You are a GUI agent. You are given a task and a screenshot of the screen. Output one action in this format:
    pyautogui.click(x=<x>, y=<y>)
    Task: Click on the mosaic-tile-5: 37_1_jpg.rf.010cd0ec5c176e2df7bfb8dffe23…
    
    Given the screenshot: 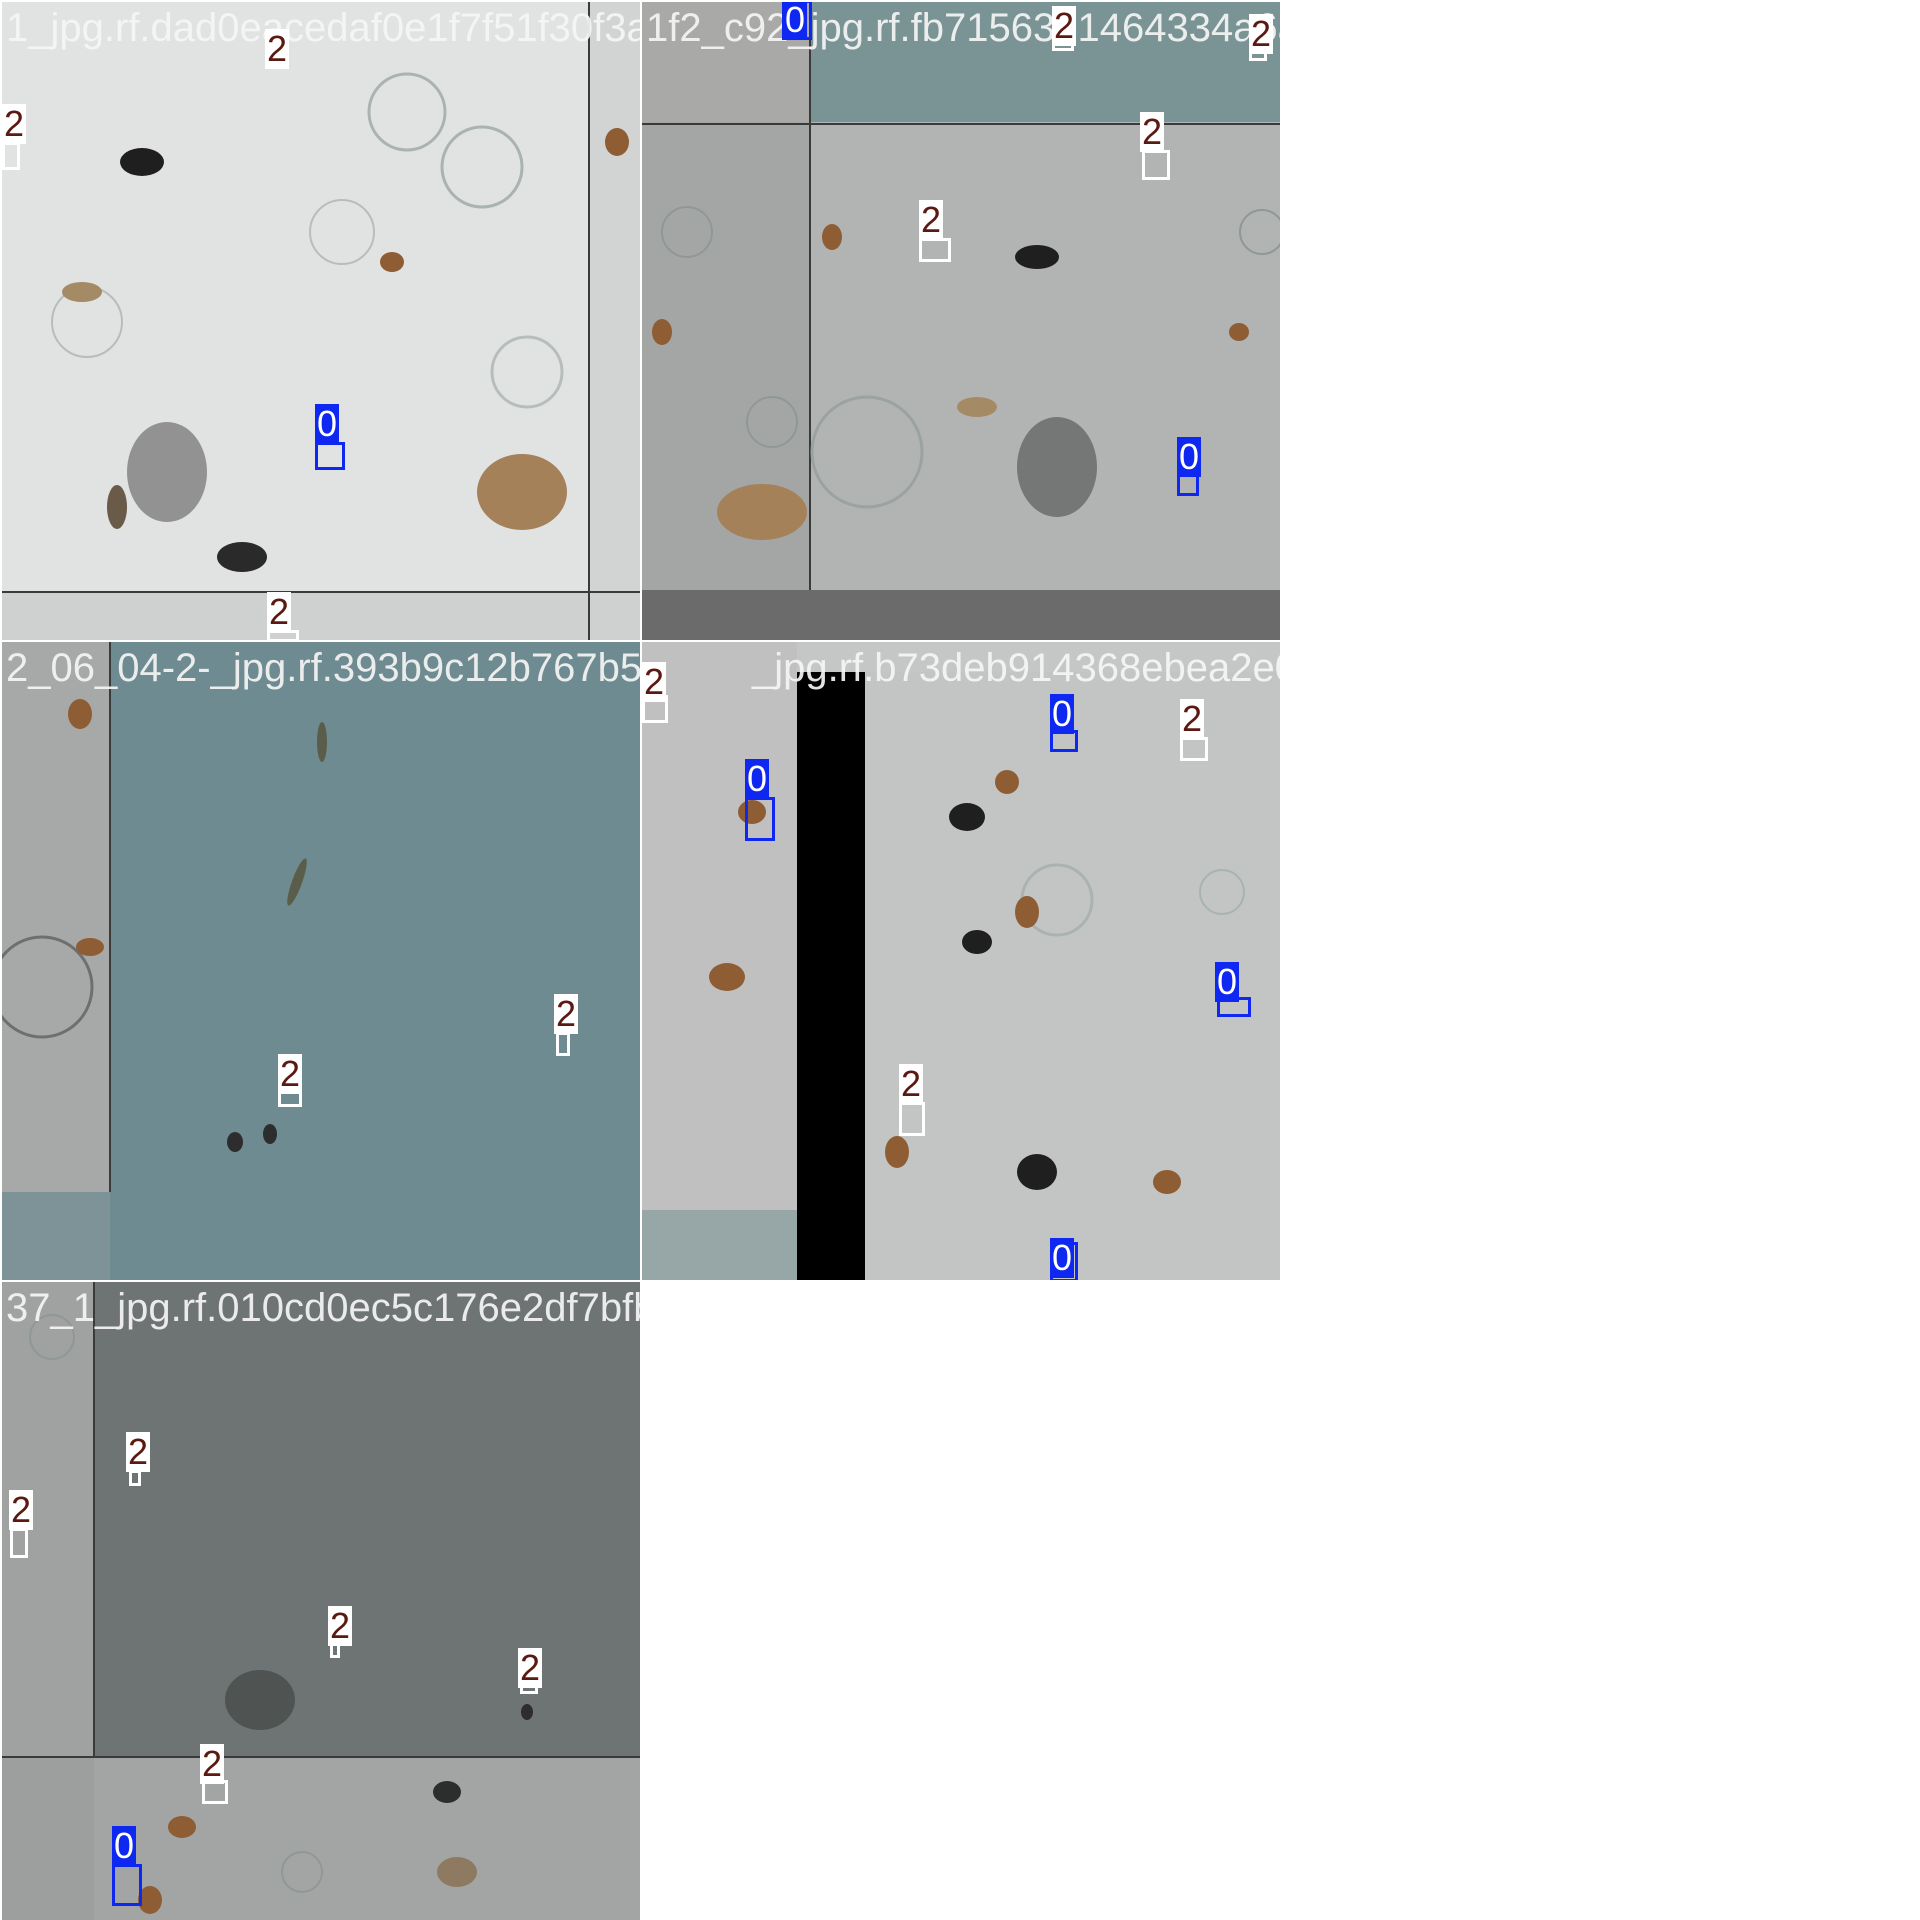 What is the action you would take?
    pyautogui.click(x=321, y=1601)
    